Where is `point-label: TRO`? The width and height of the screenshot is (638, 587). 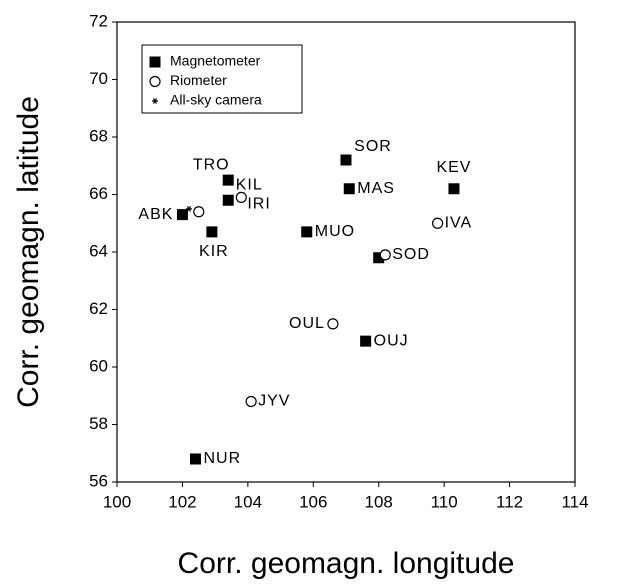
point-label: TRO is located at coordinates (211, 164).